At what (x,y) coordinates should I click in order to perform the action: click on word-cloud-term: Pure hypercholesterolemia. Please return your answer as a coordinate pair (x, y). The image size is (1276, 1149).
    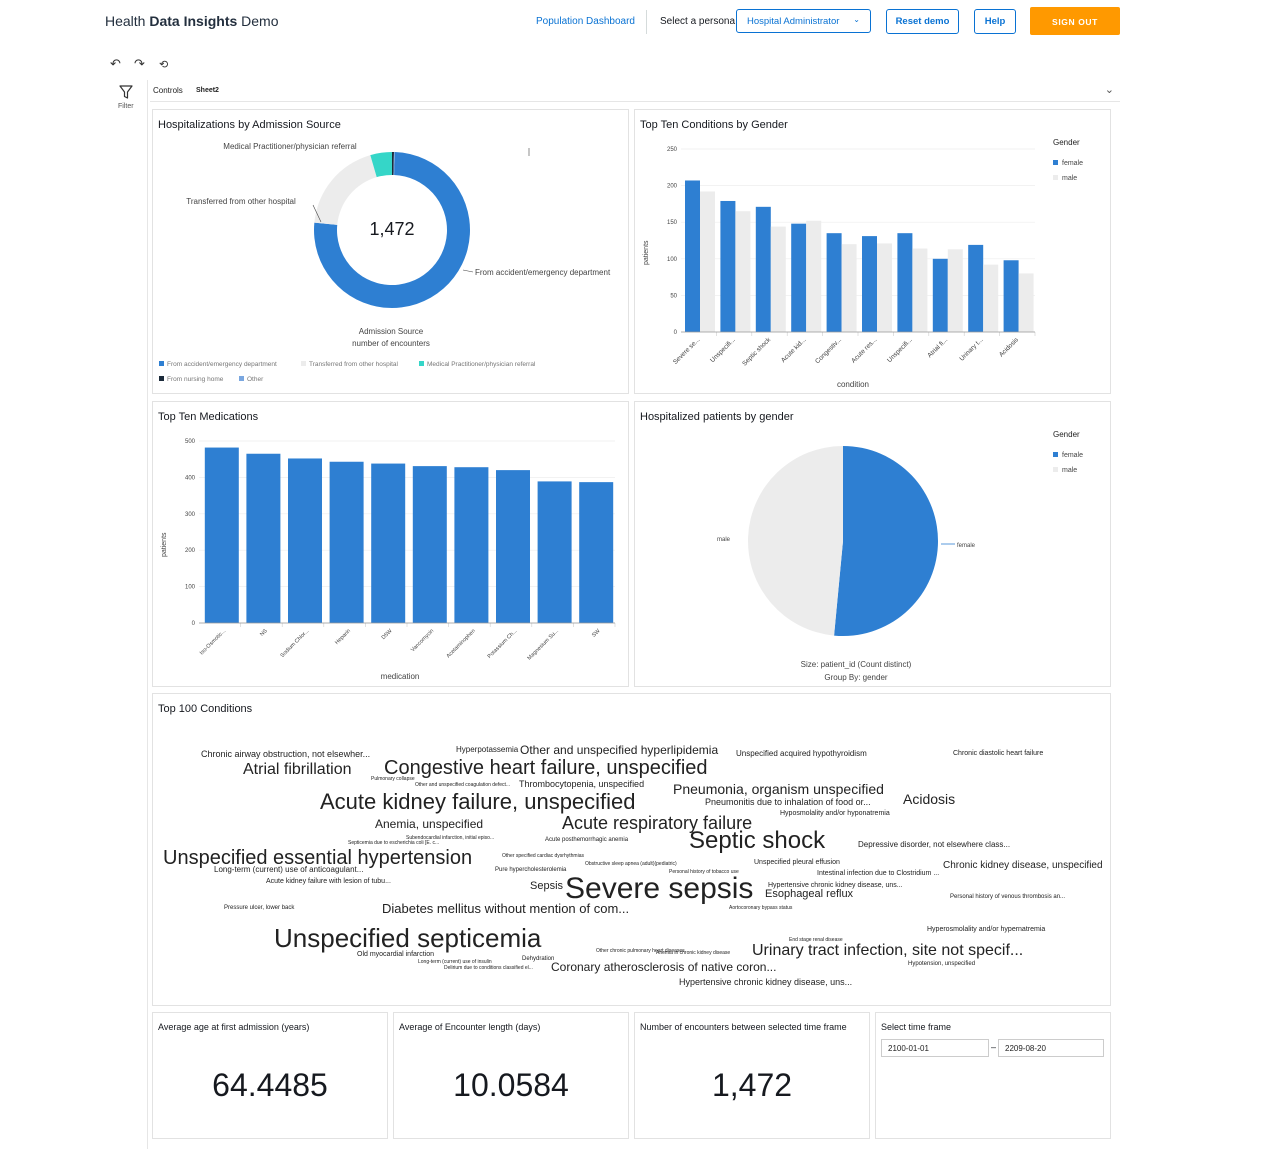
    Looking at the image, I should click on (531, 870).